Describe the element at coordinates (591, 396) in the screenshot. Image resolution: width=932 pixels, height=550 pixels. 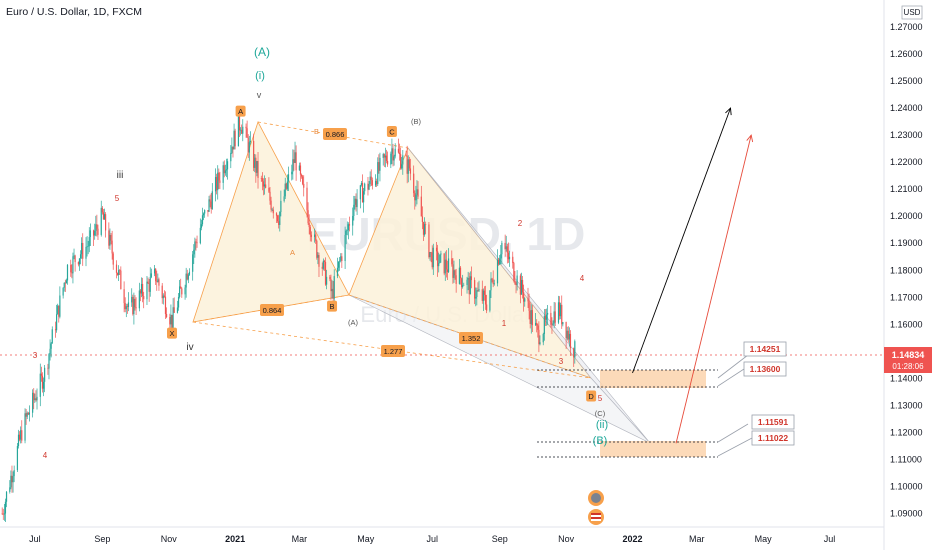
I see `harmonic-point-d: D` at that location.